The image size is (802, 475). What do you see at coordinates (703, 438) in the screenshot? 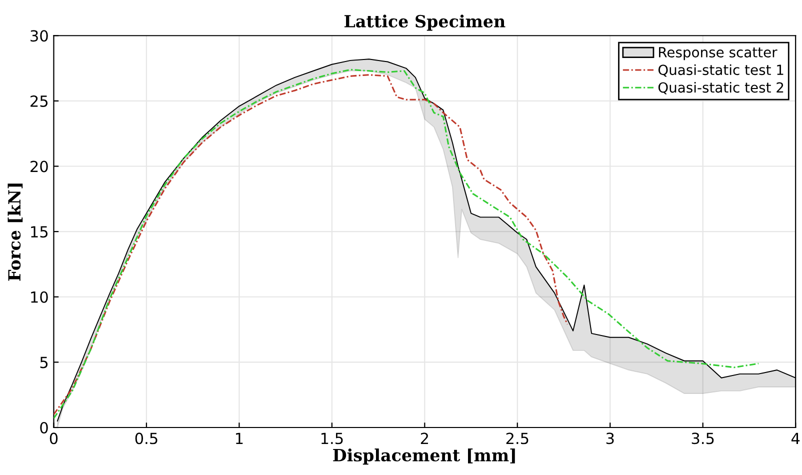
I see `x-tick-label: 3.5` at bounding box center [703, 438].